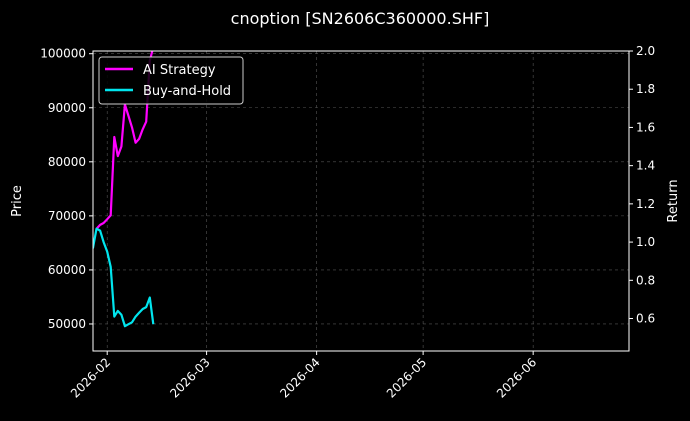 The height and width of the screenshot is (421, 690). What do you see at coordinates (516, 377) in the screenshot?
I see `x-tick-label: 2026-06` at bounding box center [516, 377].